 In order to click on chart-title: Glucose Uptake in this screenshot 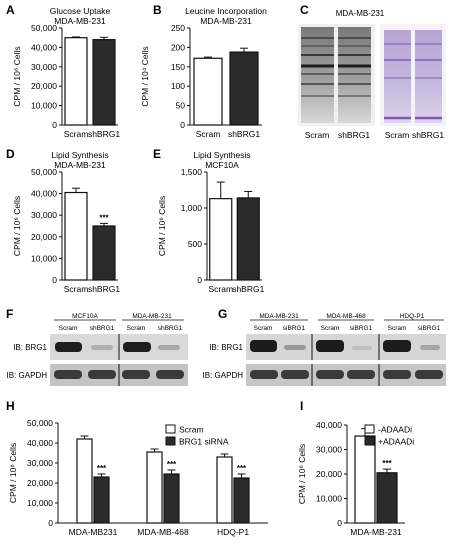, I will do `click(80, 11)`.